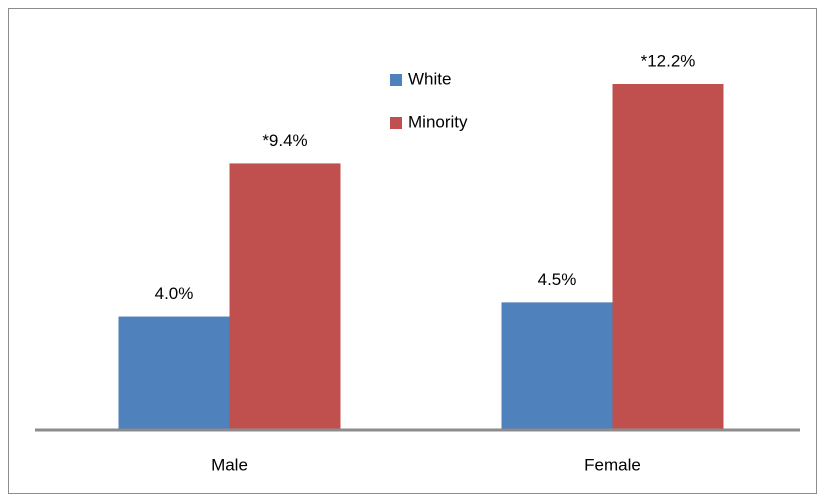 This screenshot has width=825, height=502. Describe the element at coordinates (229, 464) in the screenshot. I see `x-tick-label: Male` at that location.